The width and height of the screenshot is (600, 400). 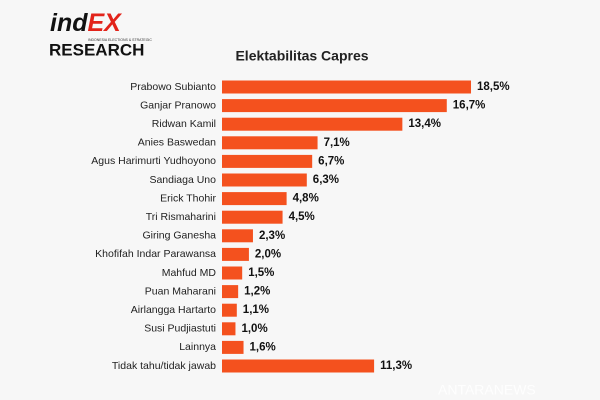 I want to click on chart-title: Elektabilitas Capres, so click(x=301, y=56).